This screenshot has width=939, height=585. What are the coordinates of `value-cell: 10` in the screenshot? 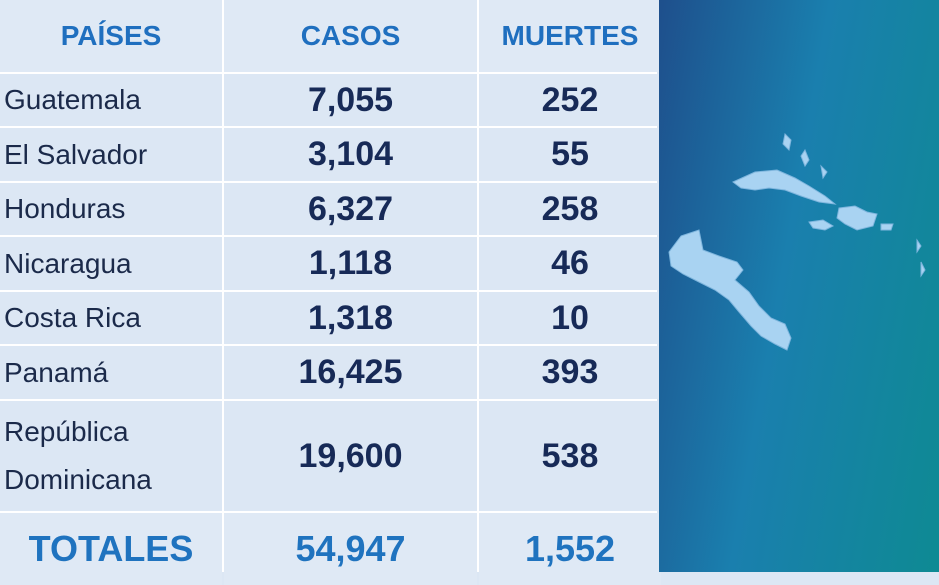 It's located at (570, 318).